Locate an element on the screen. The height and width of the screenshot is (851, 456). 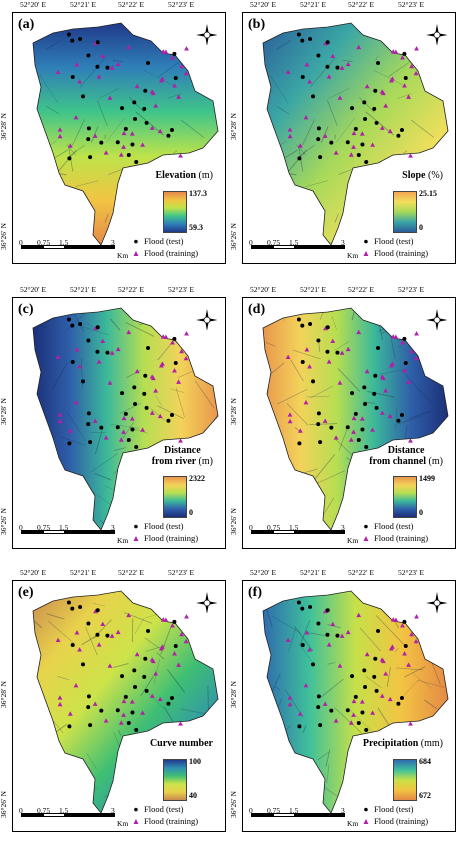
scale-label: 1.5 is located at coordinates (63, 810).